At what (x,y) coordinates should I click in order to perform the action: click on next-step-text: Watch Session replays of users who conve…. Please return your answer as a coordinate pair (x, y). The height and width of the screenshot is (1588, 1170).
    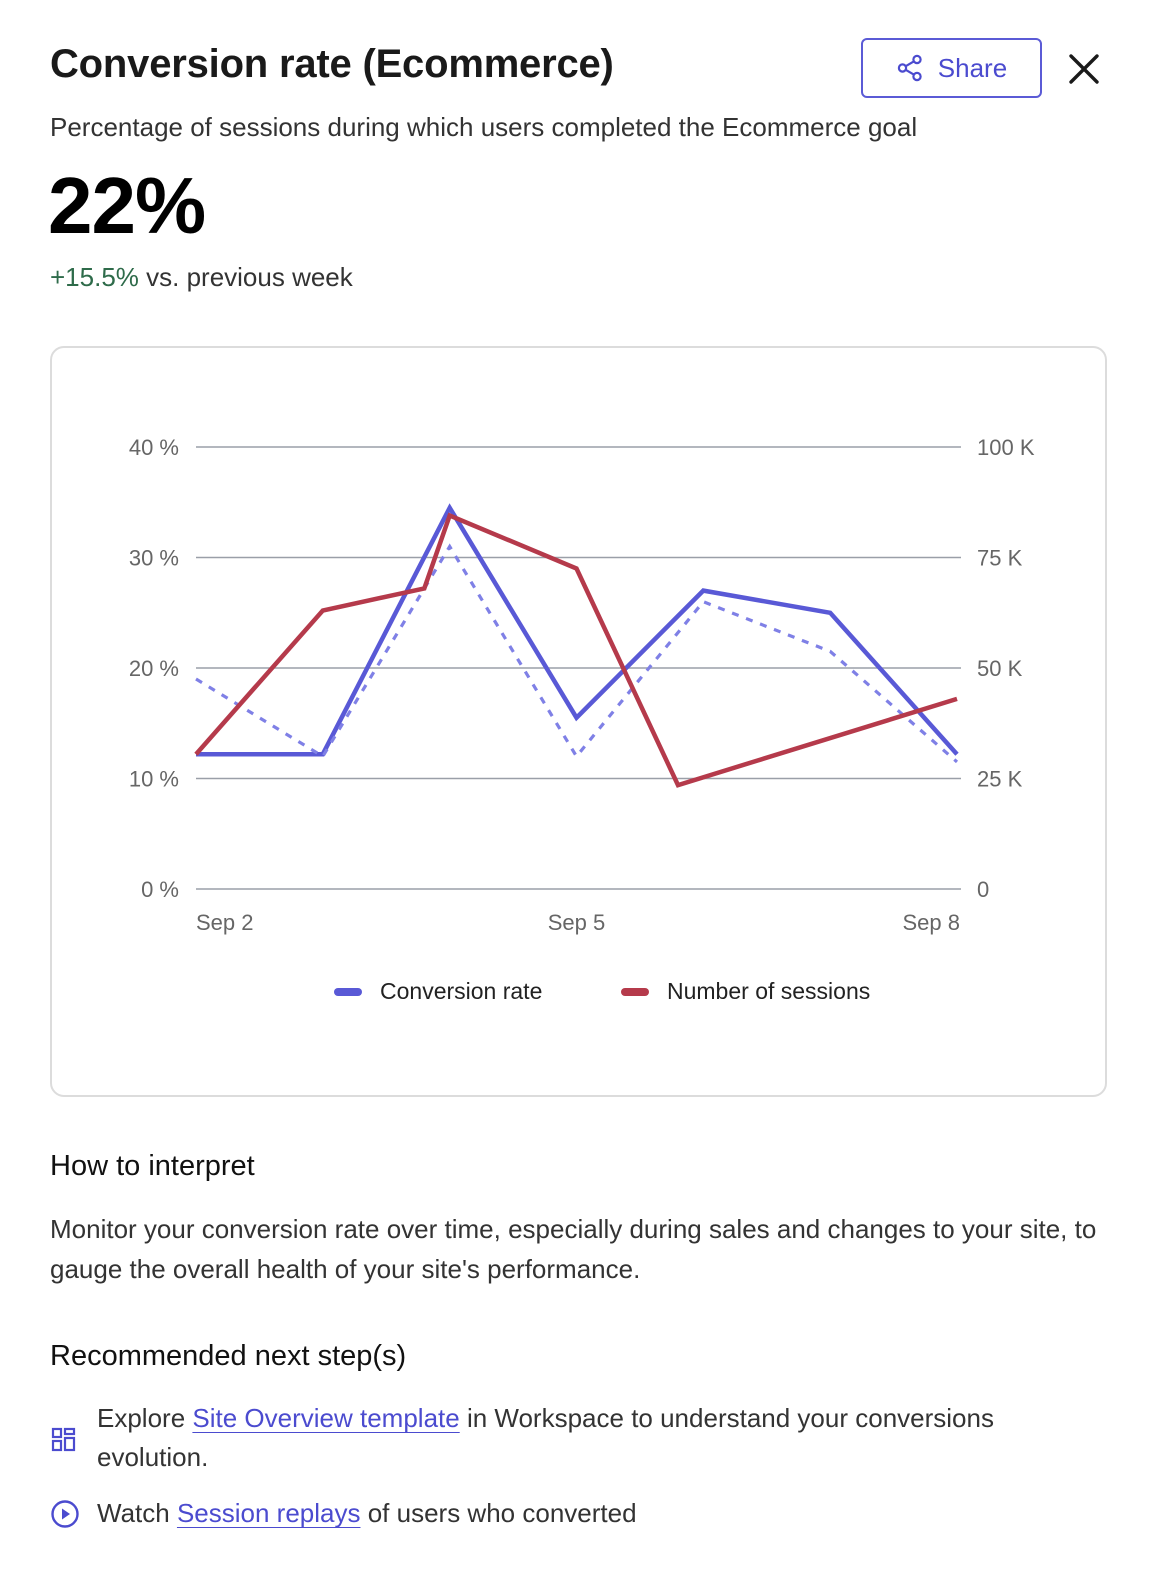
    Looking at the image, I should click on (367, 1513).